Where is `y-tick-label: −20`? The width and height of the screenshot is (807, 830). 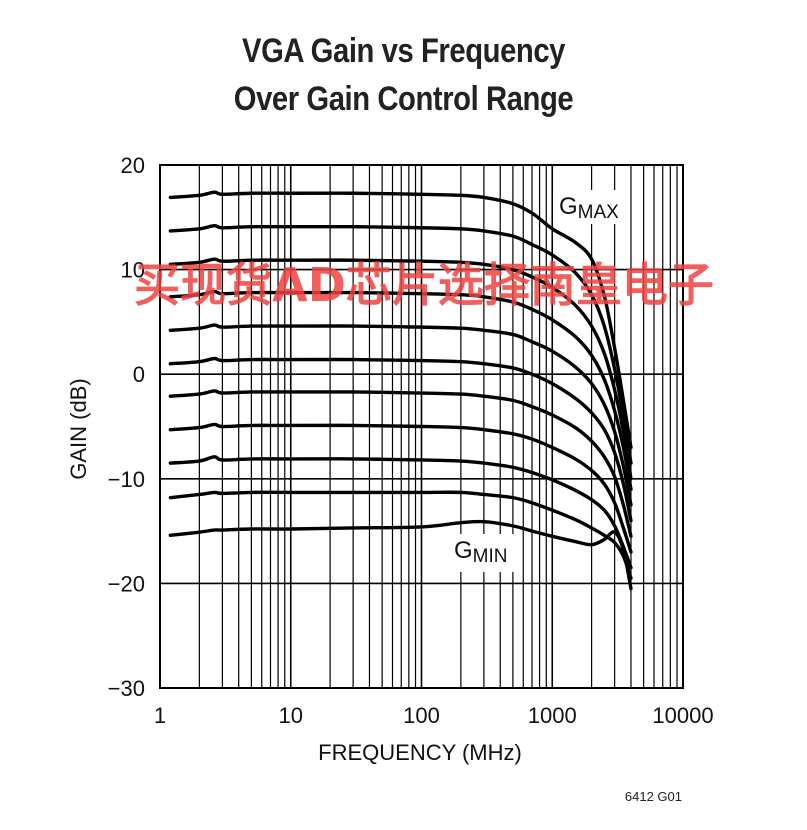
y-tick-label: −20 is located at coordinates (126, 583).